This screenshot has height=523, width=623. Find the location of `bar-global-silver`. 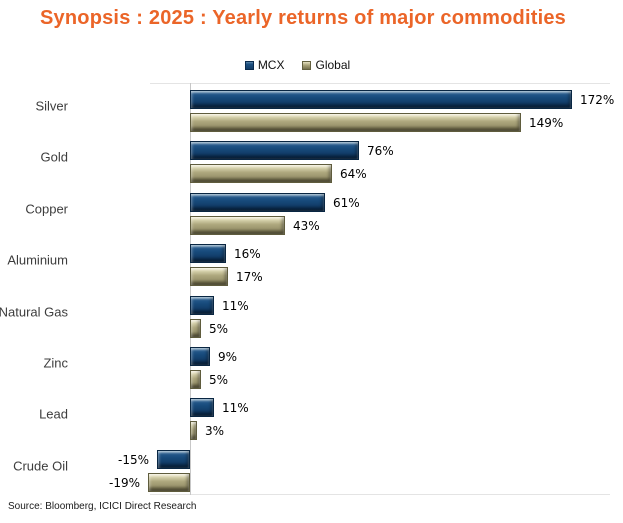

bar-global-silver is located at coordinates (355, 122).